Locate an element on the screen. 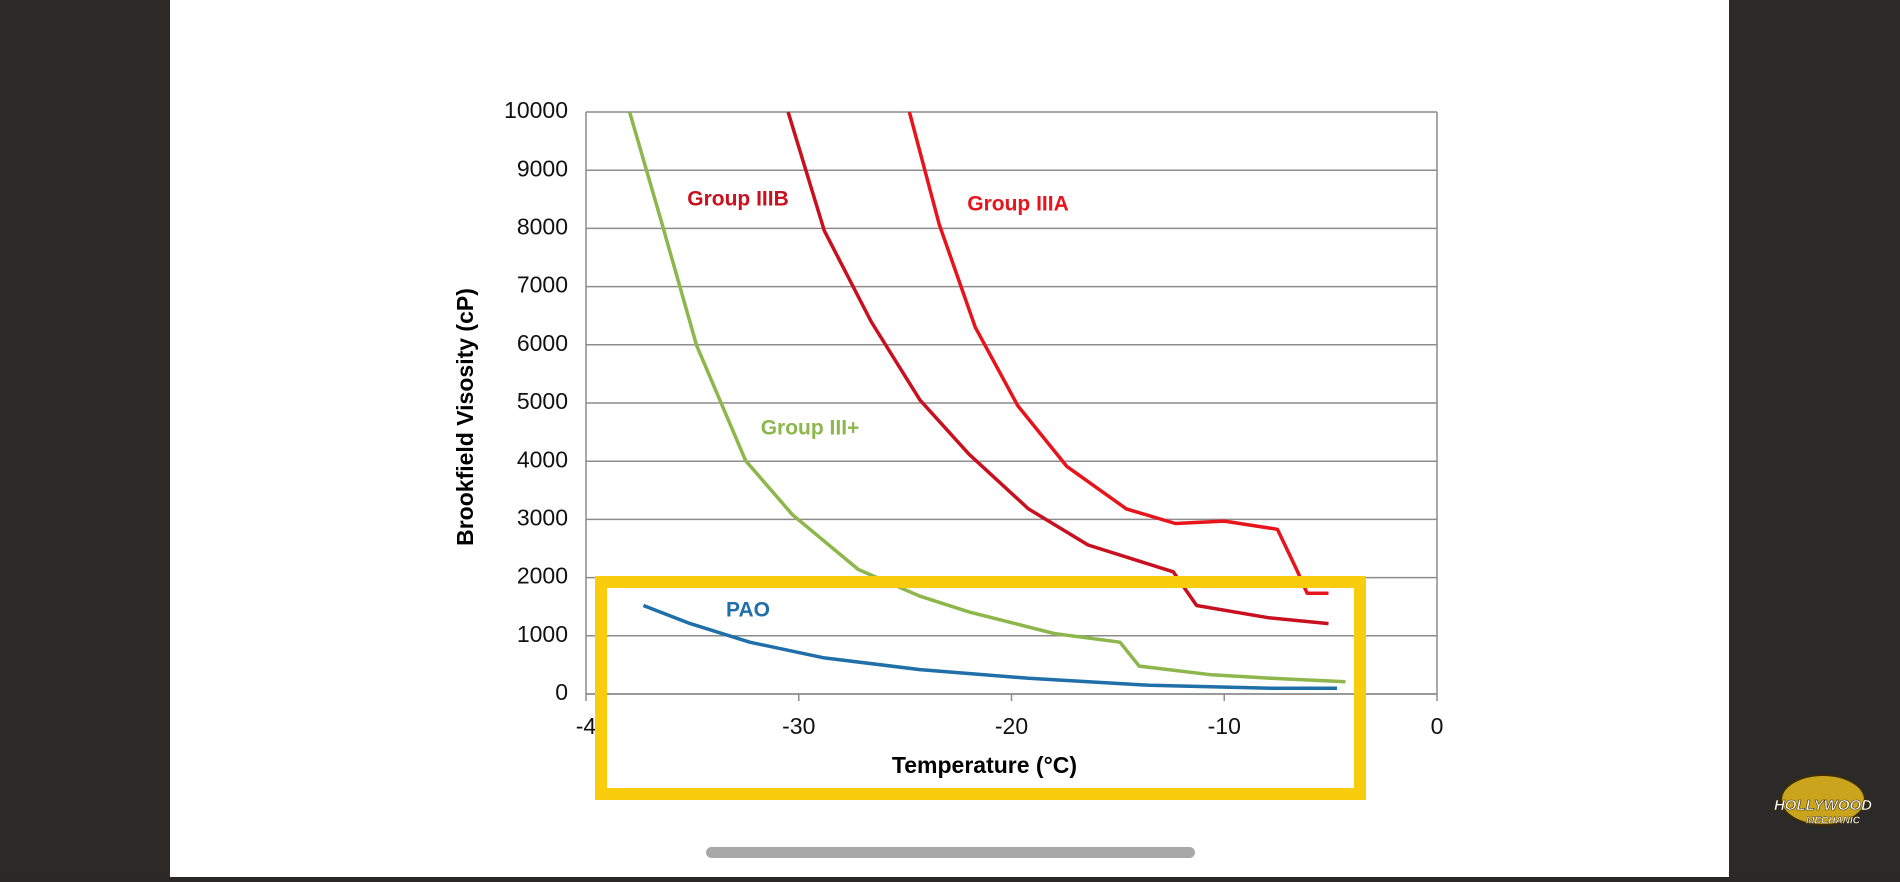 Image resolution: width=1900 pixels, height=882 pixels. x-tick-label: -30 is located at coordinates (798, 726).